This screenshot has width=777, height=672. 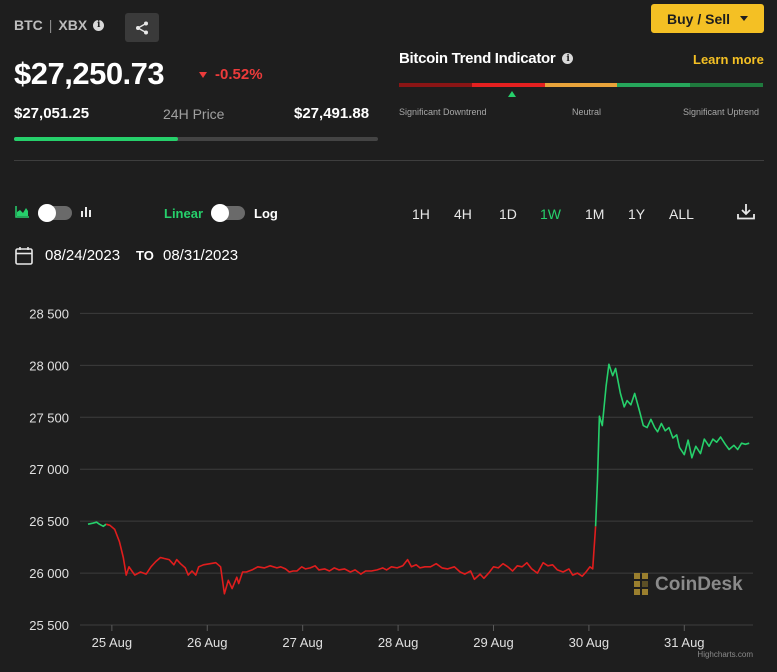 I want to click on range-low: $27,051.25, so click(x=52, y=113).